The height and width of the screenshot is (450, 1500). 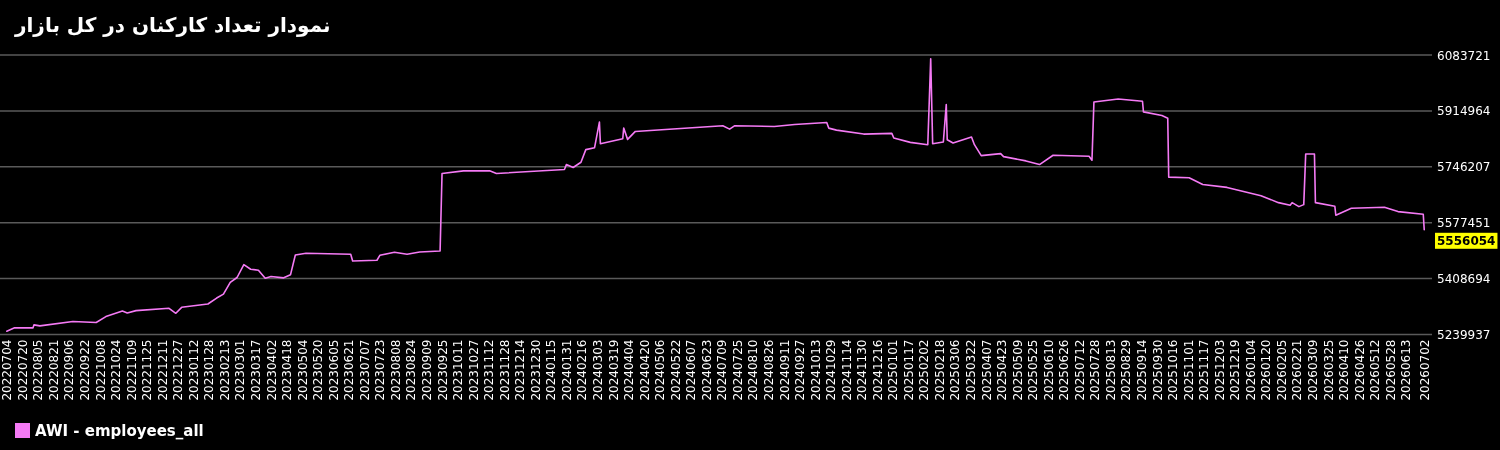 I want to click on y-tick-label: 5408694, so click(x=1464, y=279).